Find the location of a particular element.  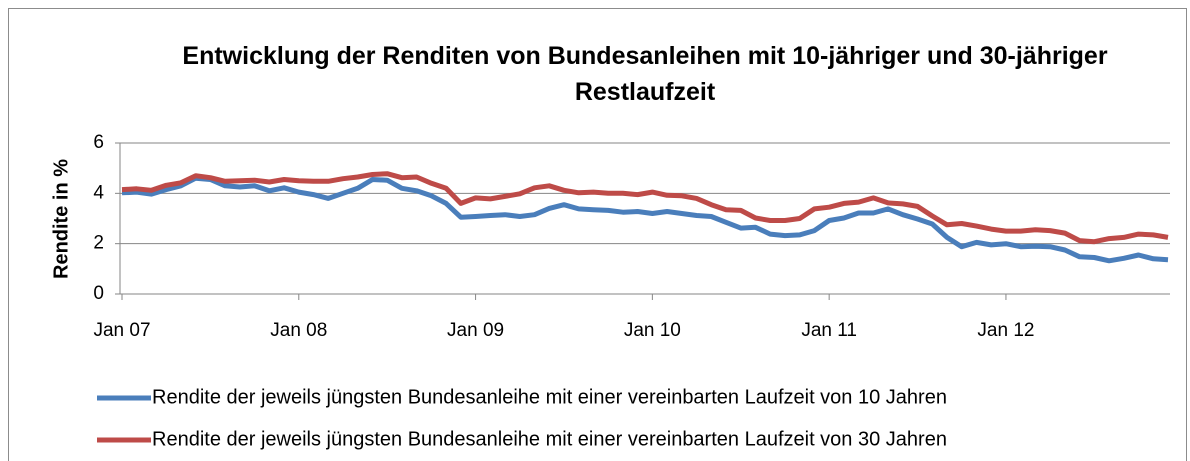

y-tick-label: 4 is located at coordinates (98, 192).